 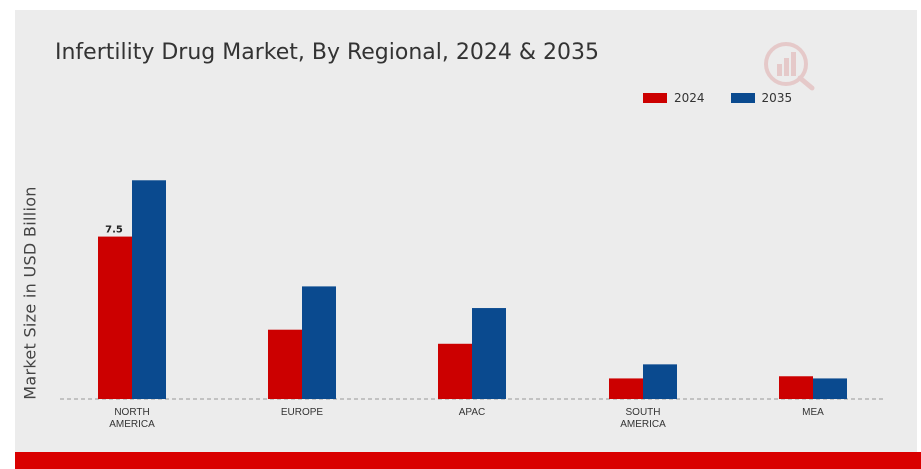 I want to click on brand-logo-icon, so click(x=789, y=66).